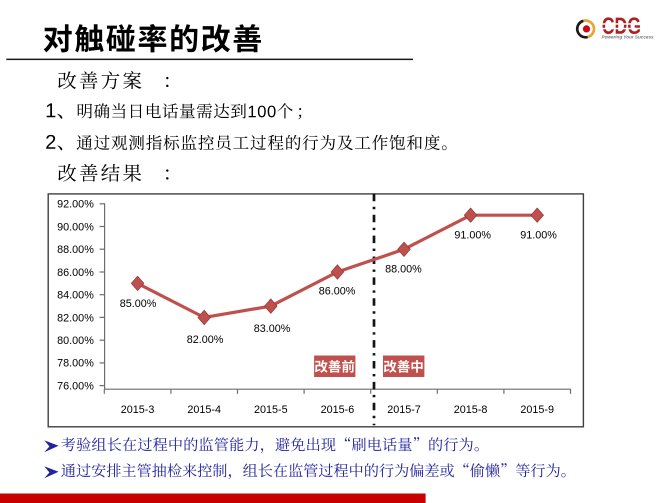 The image size is (669, 503). I want to click on svg-text: 85.00%, so click(138, 304).